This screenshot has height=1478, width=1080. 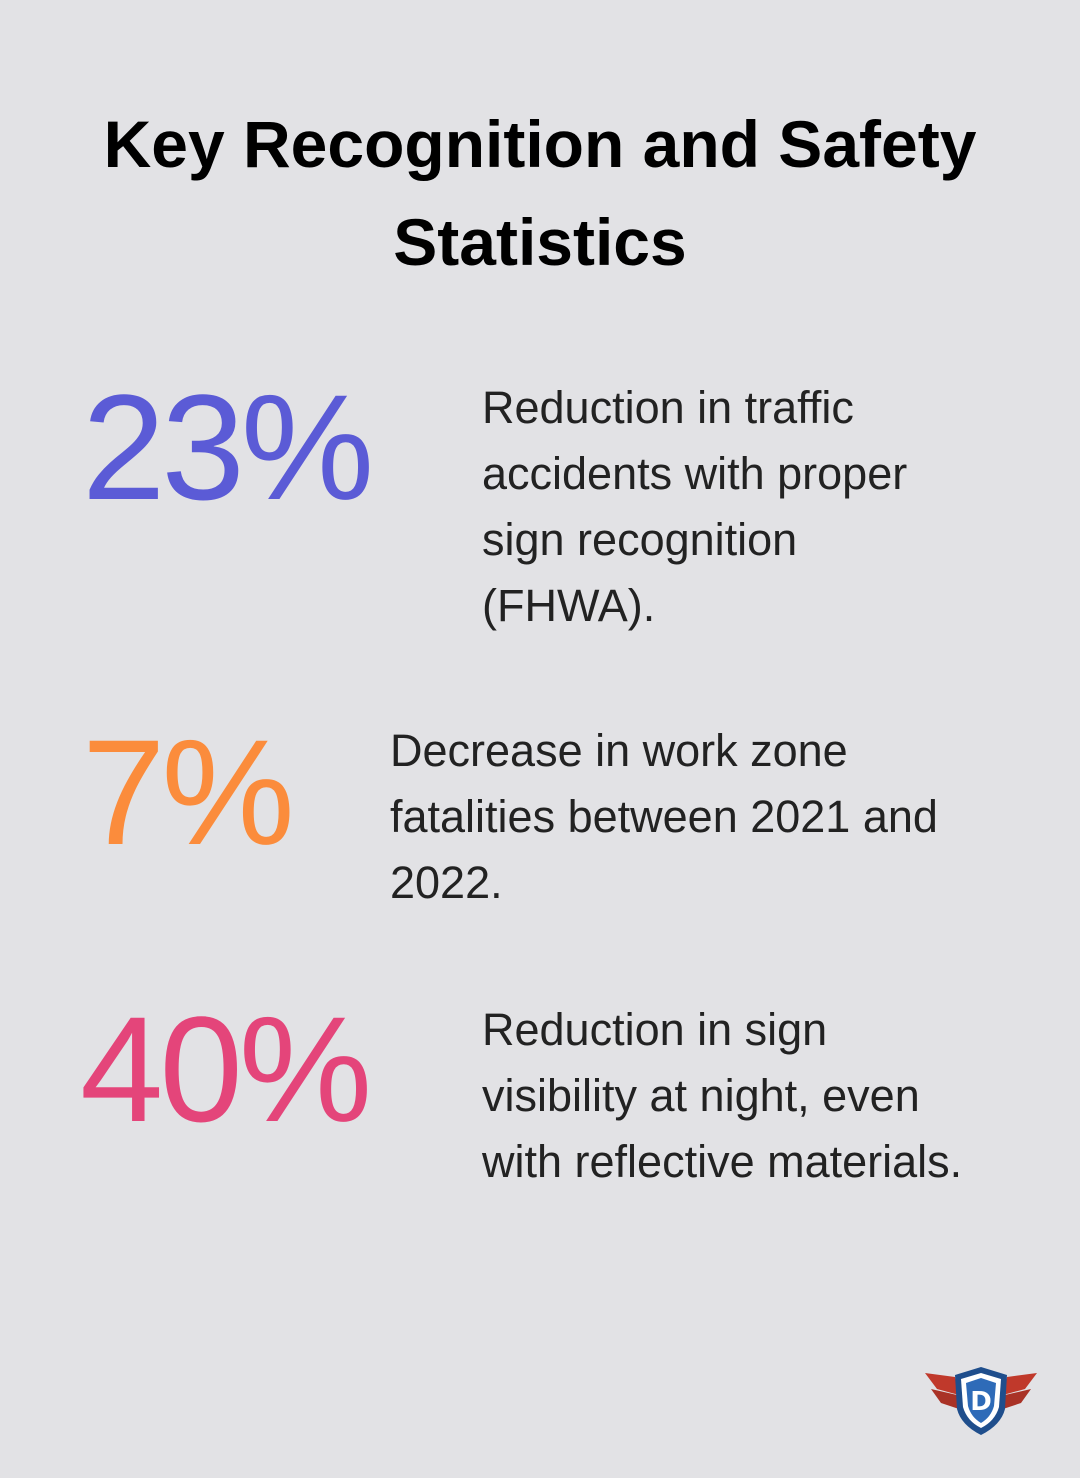 What do you see at coordinates (228, 447) in the screenshot?
I see `stat-value: 23%` at bounding box center [228, 447].